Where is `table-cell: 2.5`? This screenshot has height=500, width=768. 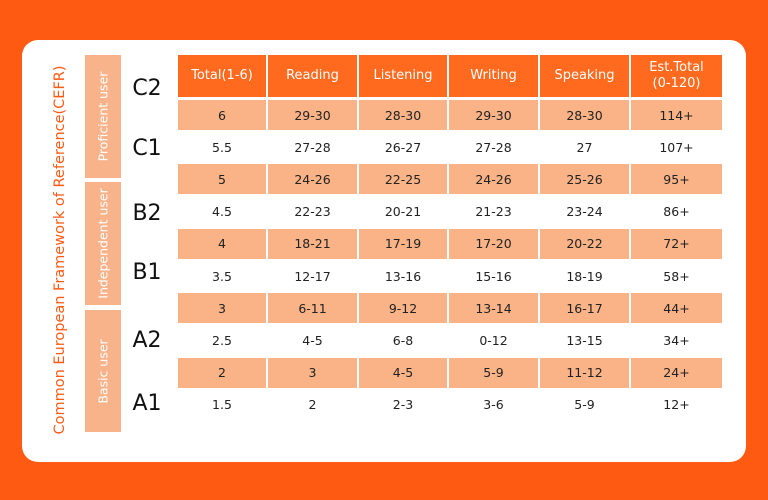
table-cell: 2.5 is located at coordinates (222, 340).